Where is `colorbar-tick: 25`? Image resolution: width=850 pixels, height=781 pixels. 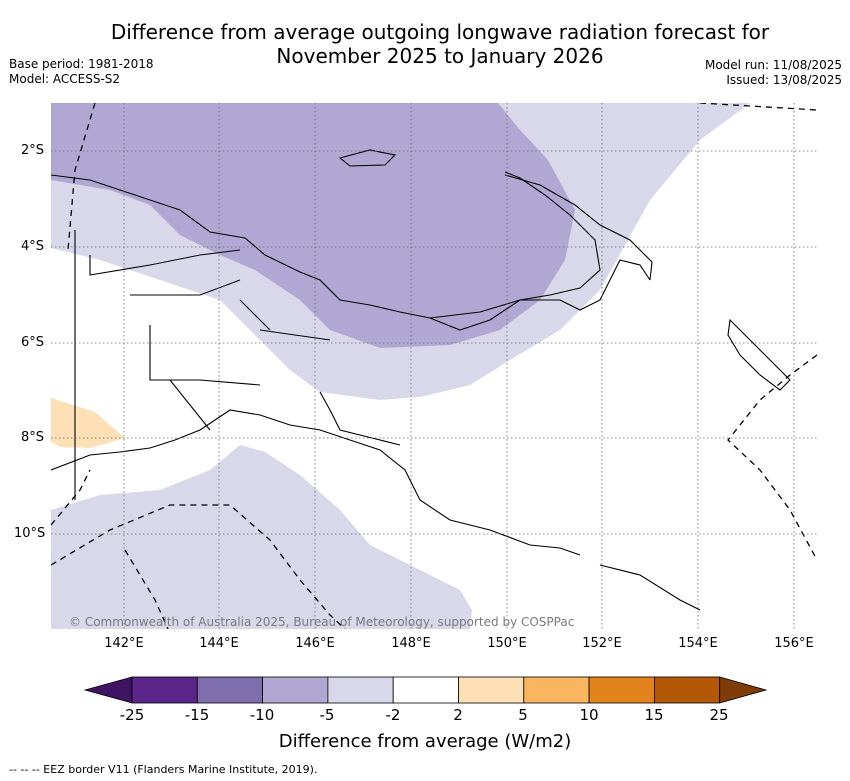
colorbar-tick: 25 is located at coordinates (719, 715).